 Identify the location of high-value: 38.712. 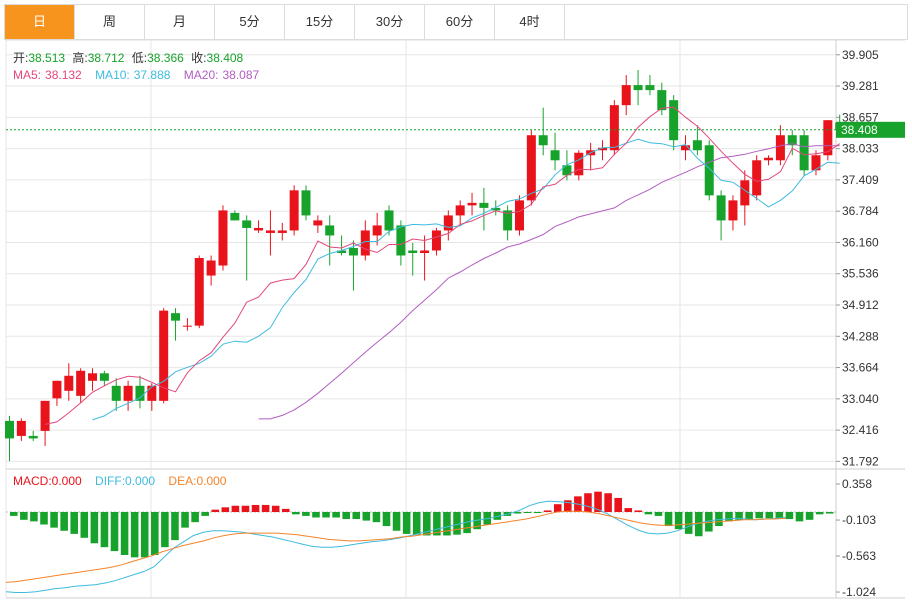
(106, 58).